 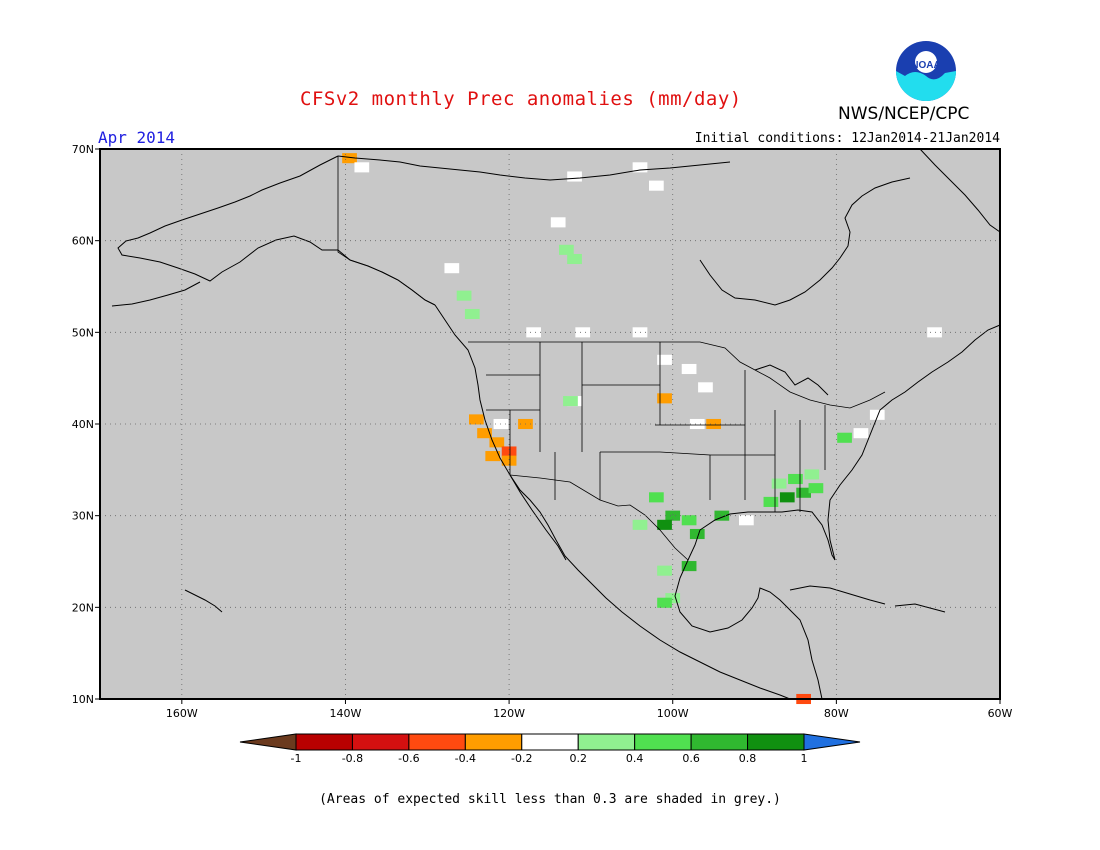 What do you see at coordinates (589, 709) in the screenshot?
I see `x-axis-ticks: 160W 140W 120W 100W 80W 60W` at bounding box center [589, 709].